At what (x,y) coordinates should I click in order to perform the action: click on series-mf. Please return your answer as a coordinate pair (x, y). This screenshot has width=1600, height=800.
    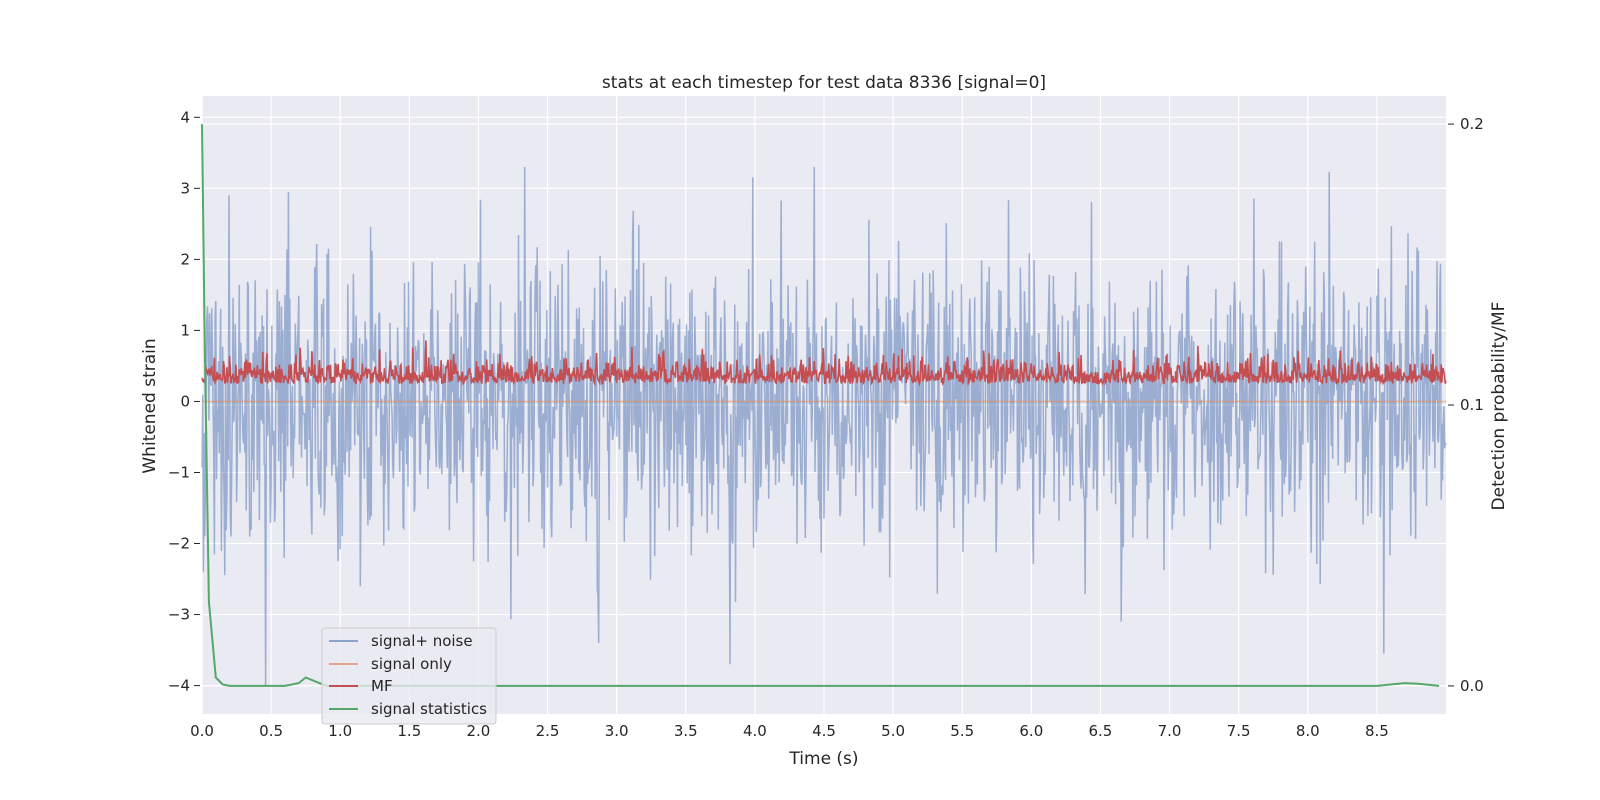
    Looking at the image, I should click on (824, 363).